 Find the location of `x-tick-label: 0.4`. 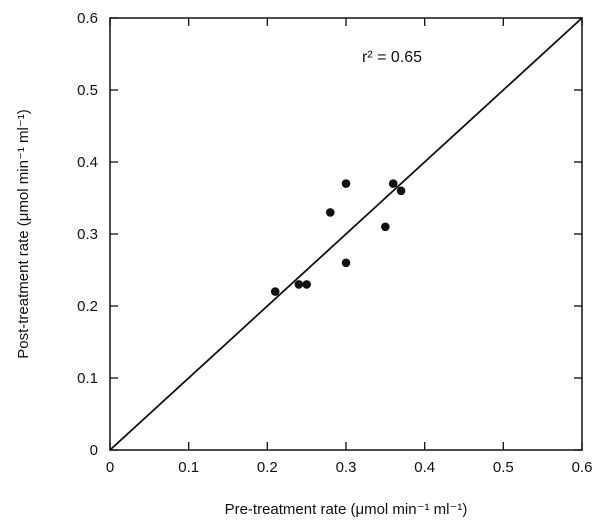

x-tick-label: 0.4 is located at coordinates (424, 467).